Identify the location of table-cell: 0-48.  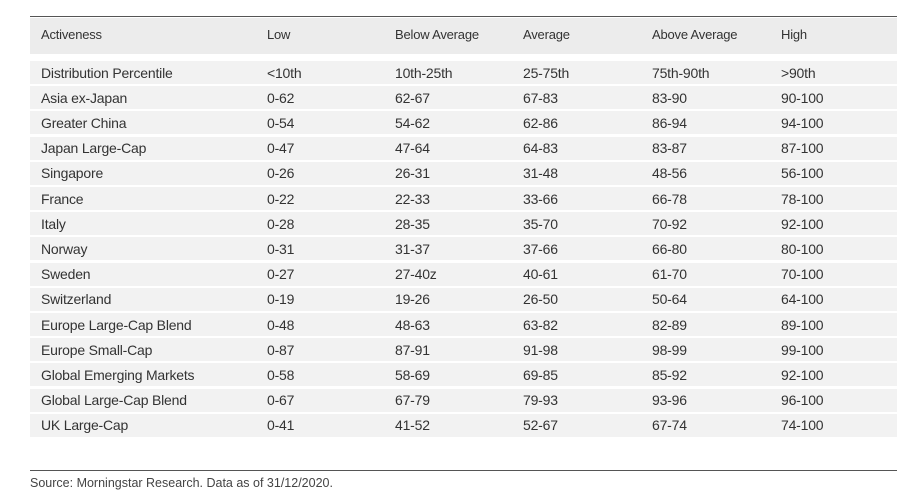
(281, 324).